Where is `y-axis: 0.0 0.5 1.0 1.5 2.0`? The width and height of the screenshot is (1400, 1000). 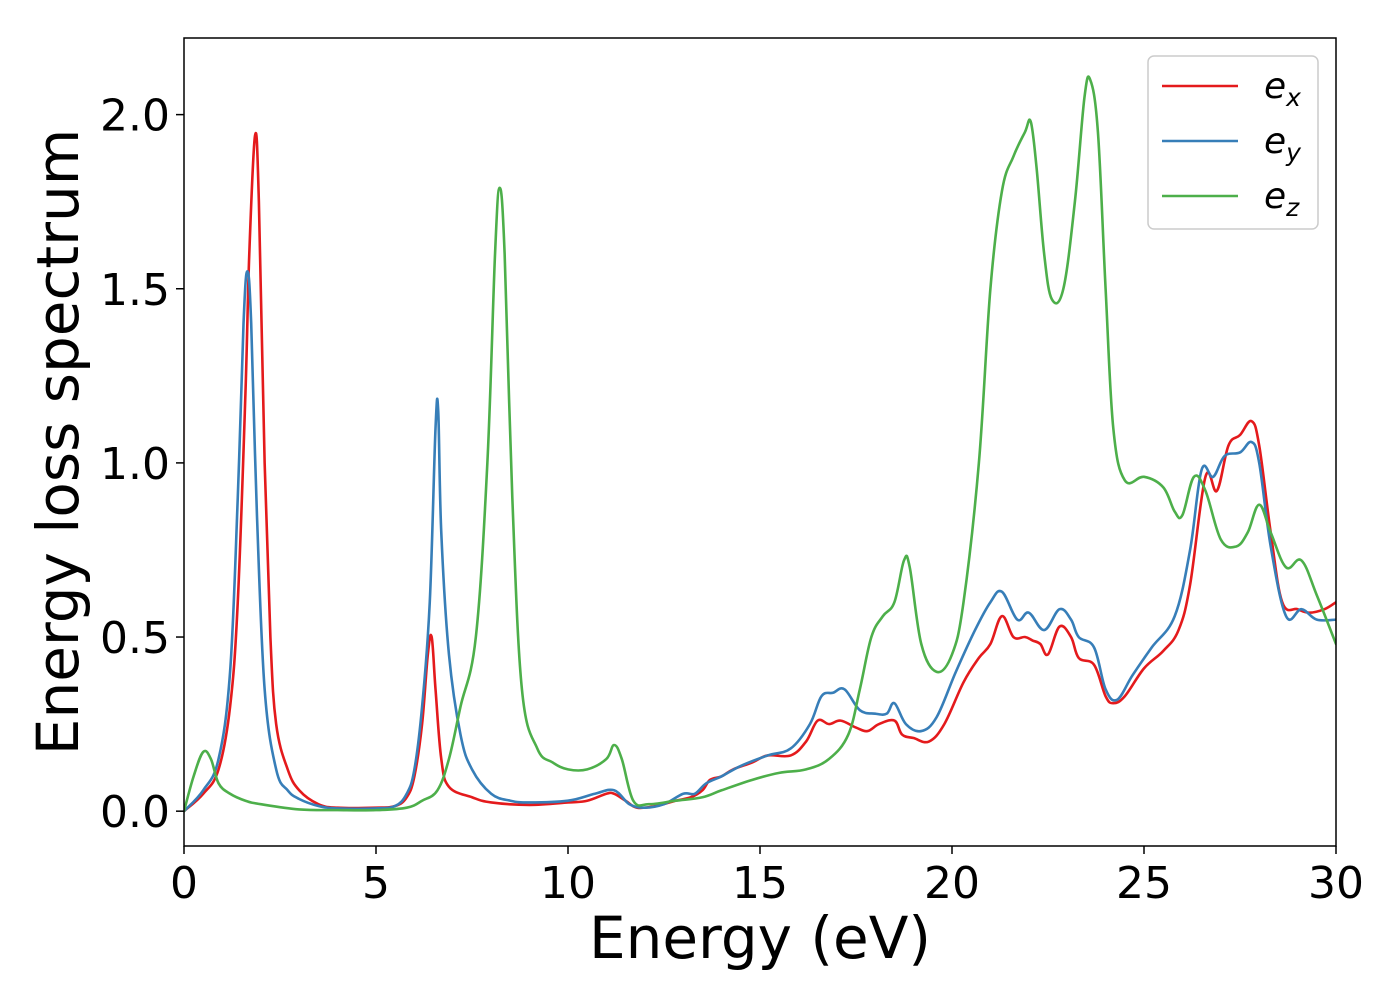
y-axis: 0.0 0.5 1.0 1.5 2.0 is located at coordinates (142, 464).